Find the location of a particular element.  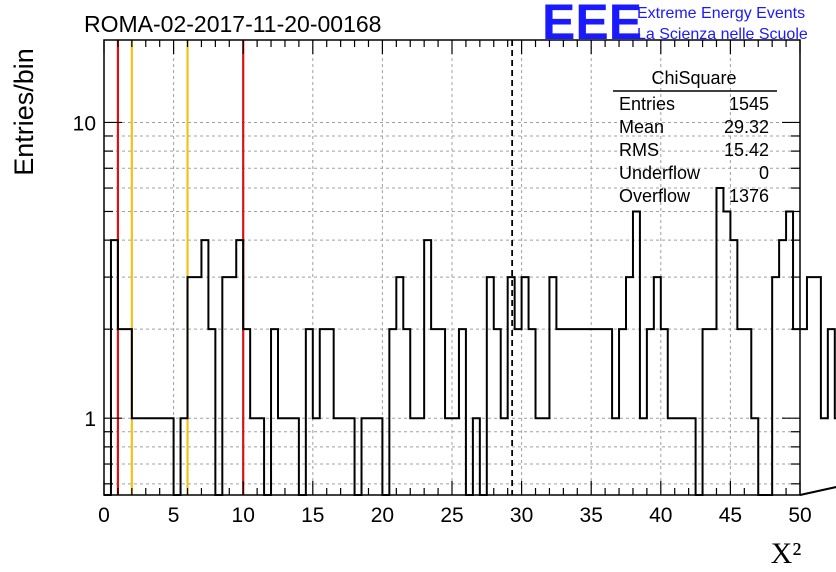

eee-logo-text: EEE is located at coordinates (592, 25).